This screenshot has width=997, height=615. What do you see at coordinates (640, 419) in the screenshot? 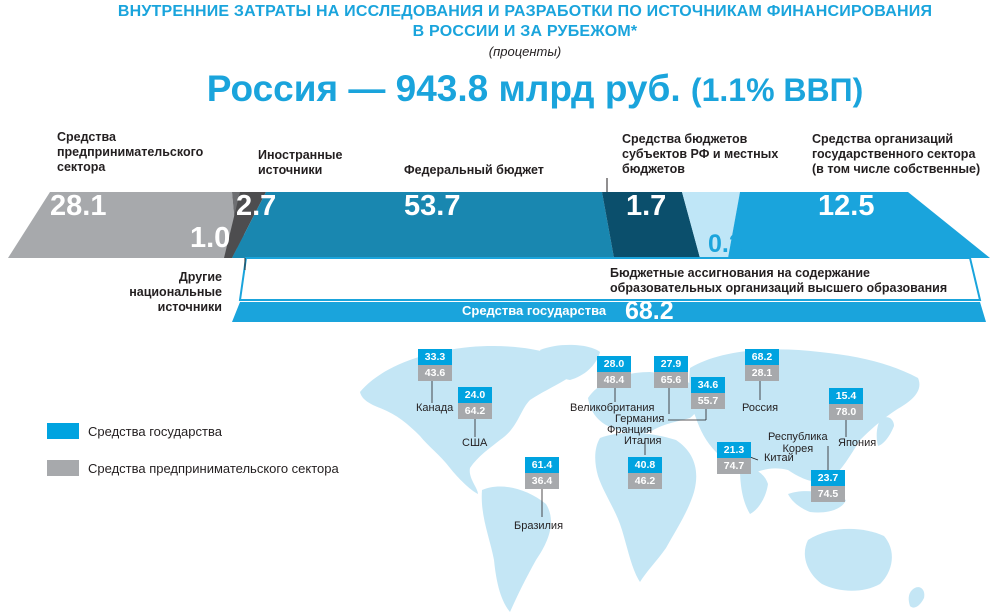
I see `country-name-germany: Германия` at bounding box center [640, 419].